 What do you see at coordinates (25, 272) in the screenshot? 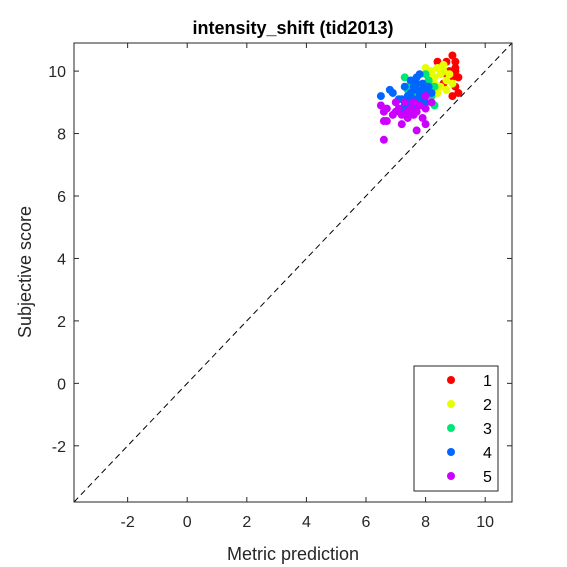
I see `y-axis-label: Subjective score` at bounding box center [25, 272].